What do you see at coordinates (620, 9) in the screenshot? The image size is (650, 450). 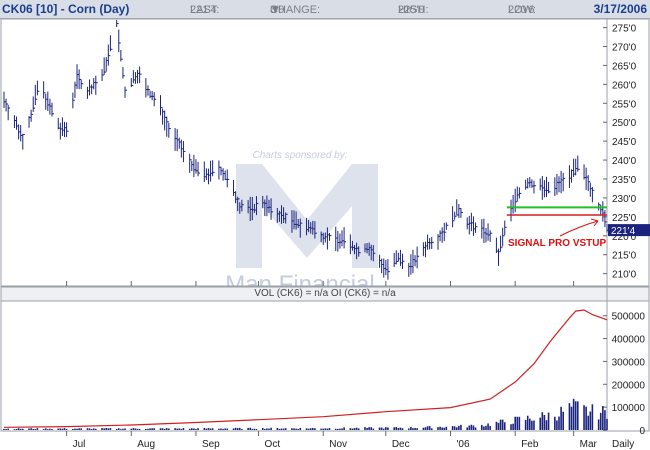 I see `chart-date: 3/17/2006` at bounding box center [620, 9].